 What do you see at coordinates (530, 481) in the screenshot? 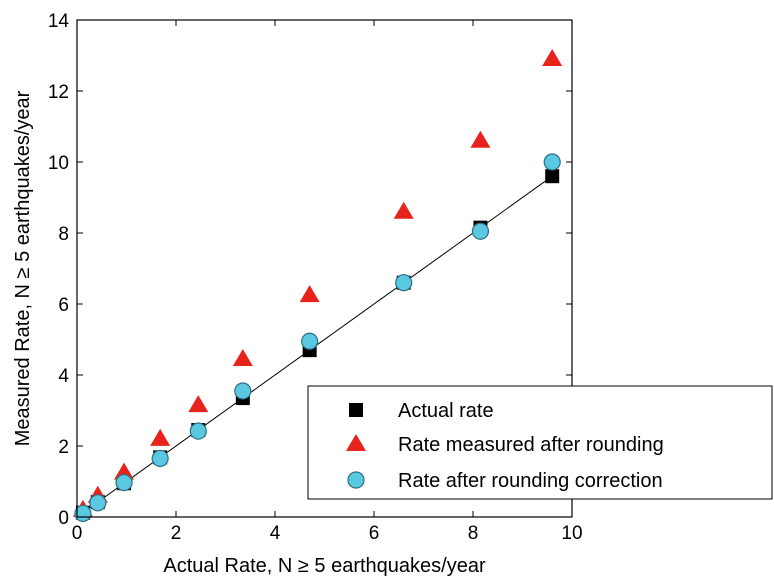
I see `legend-label-rate-after-rounding-correction: Rate after rounding correction` at bounding box center [530, 481].